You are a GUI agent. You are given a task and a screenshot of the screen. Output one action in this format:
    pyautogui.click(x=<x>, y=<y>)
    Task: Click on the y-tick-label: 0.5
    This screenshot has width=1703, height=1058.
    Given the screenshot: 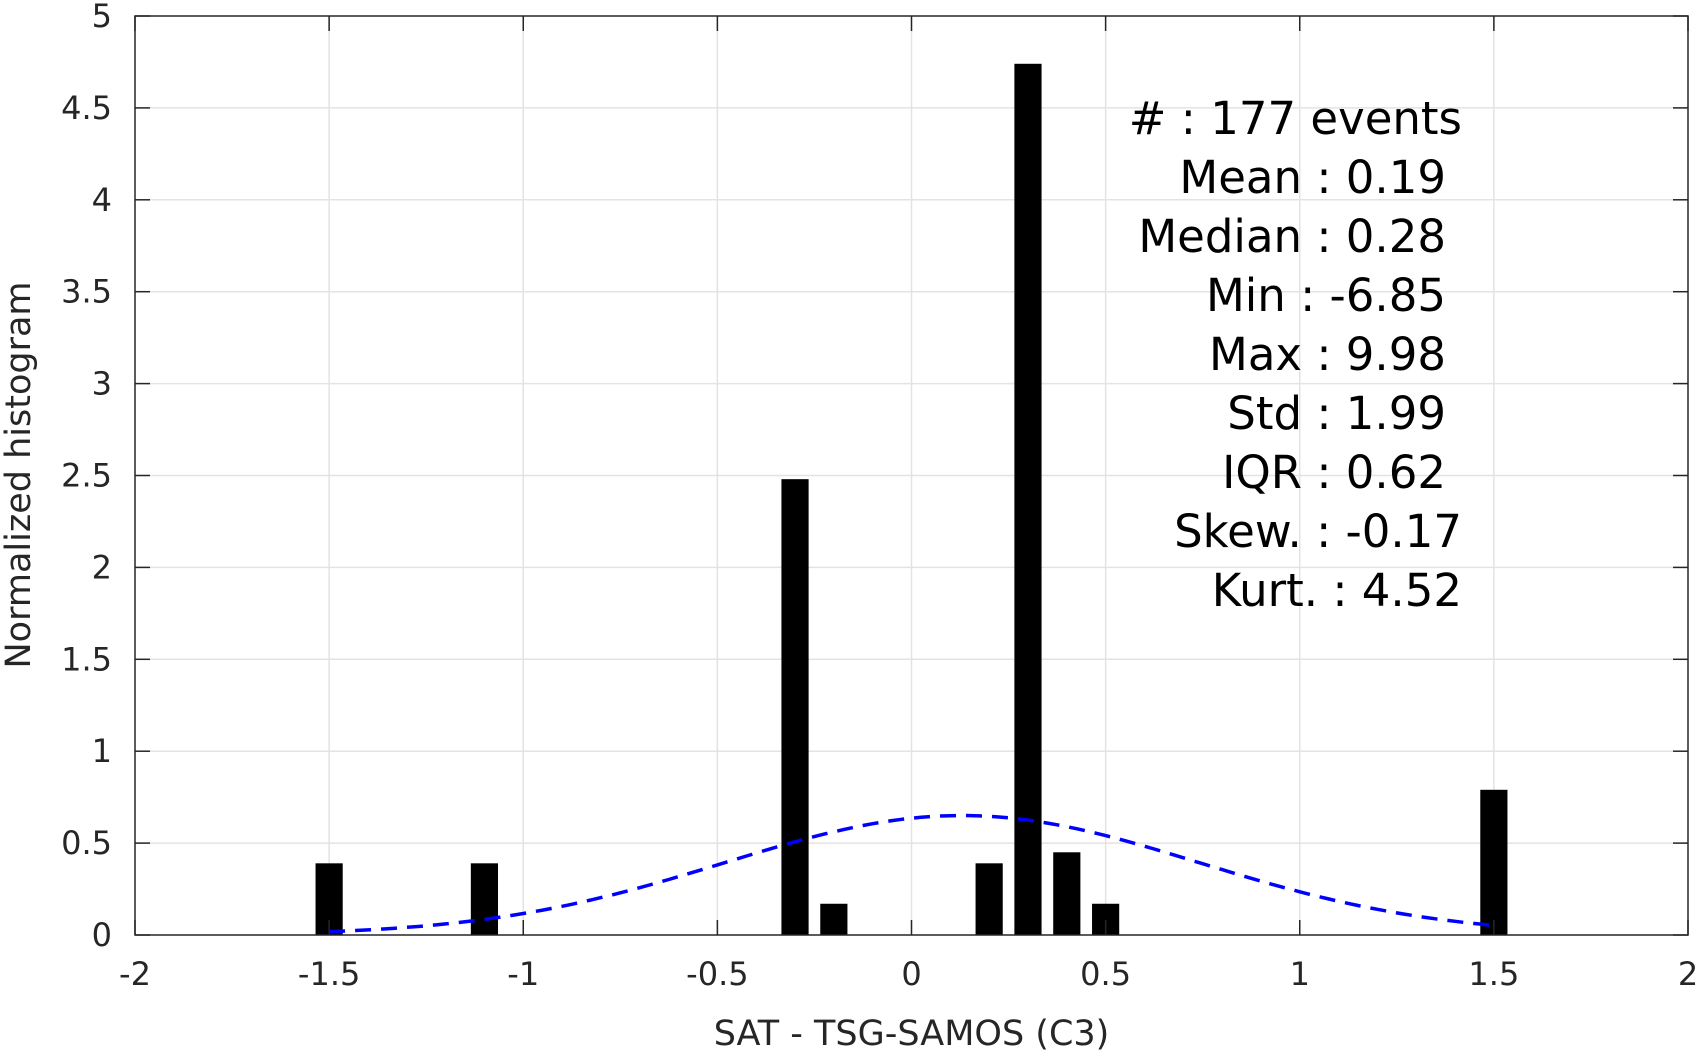 What is the action you would take?
    pyautogui.click(x=86, y=843)
    